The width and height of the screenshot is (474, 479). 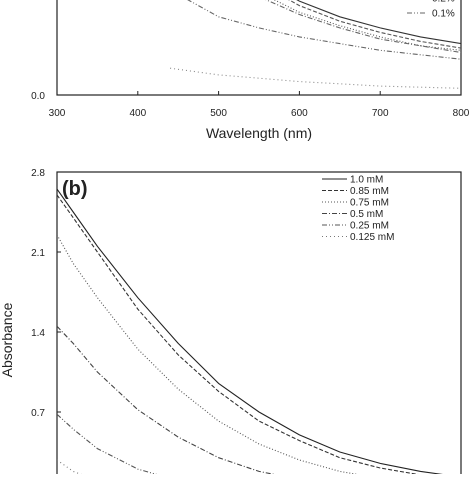 What do you see at coordinates (369, 226) in the screenshot?
I see `legend-label: 0.25 mM` at bounding box center [369, 226].